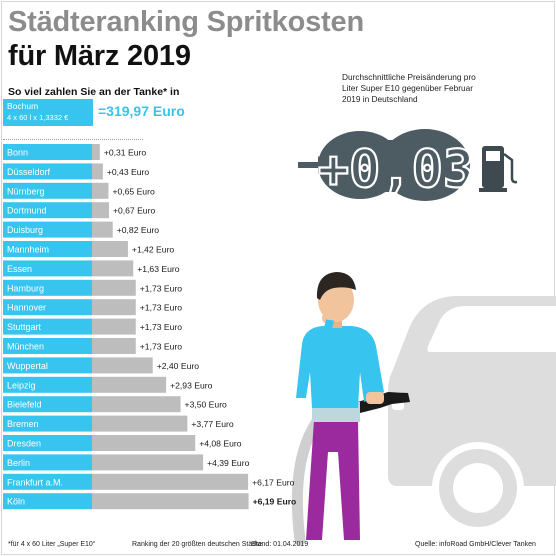 The image size is (556, 556). What do you see at coordinates (23, 106) in the screenshot?
I see `reference-city: Bochum` at bounding box center [23, 106].